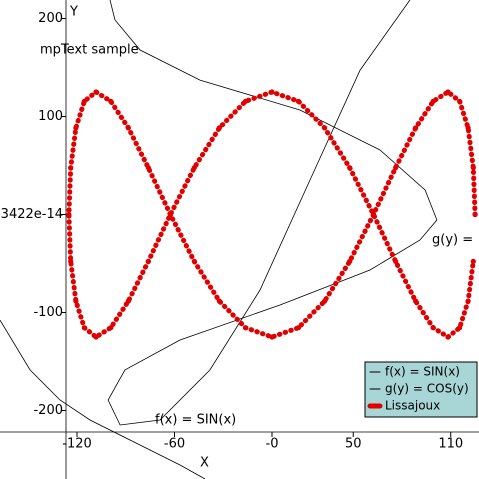 The image size is (479, 479). I want to click on annotation: mpText sample, so click(89, 50).